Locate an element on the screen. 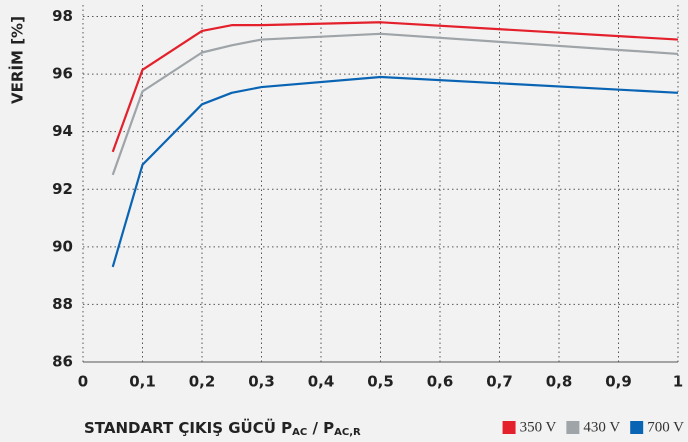 Image resolution: width=688 pixels, height=442 pixels. x-tick-label: 0,3 is located at coordinates (261, 382).